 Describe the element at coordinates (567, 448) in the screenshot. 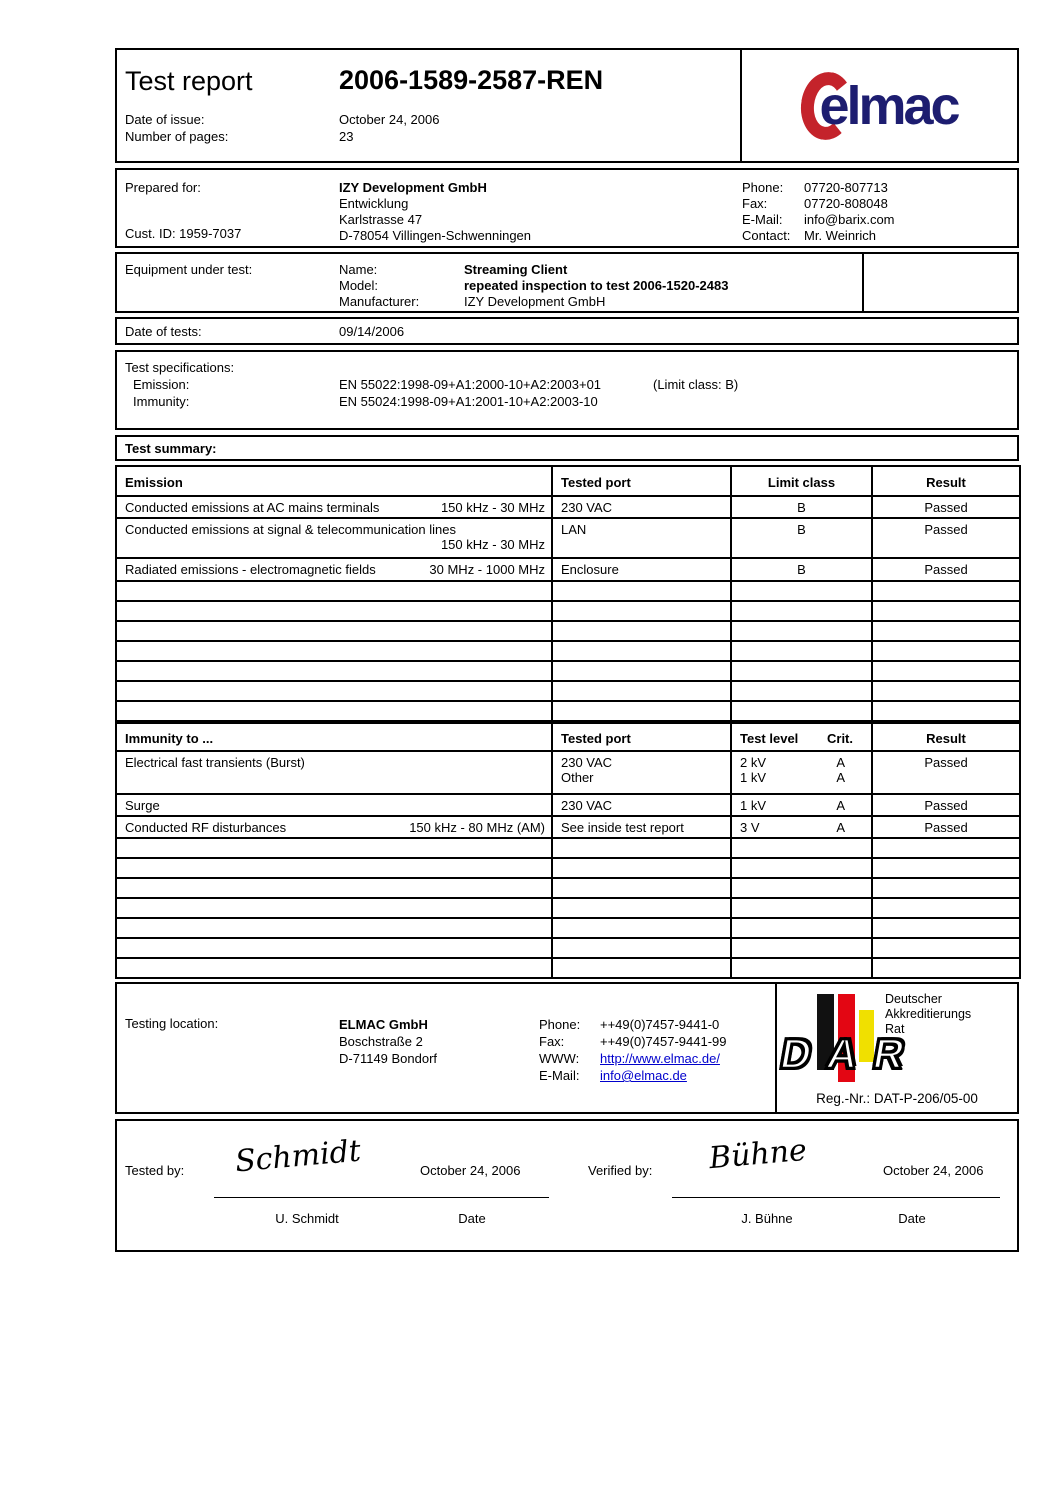

I see `test-summary-section: Test summary:` at that location.